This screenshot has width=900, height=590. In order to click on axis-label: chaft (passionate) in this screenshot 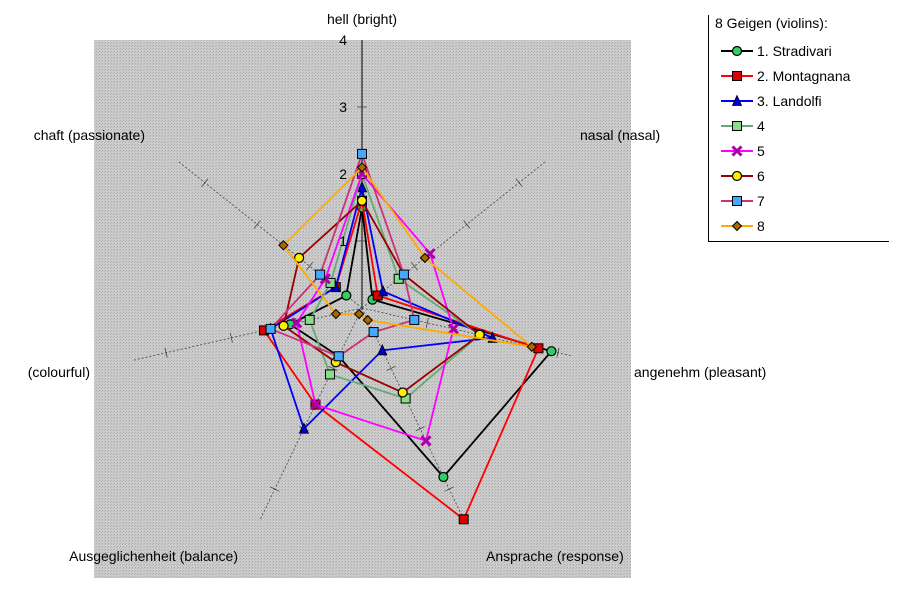, I will do `click(89, 135)`.